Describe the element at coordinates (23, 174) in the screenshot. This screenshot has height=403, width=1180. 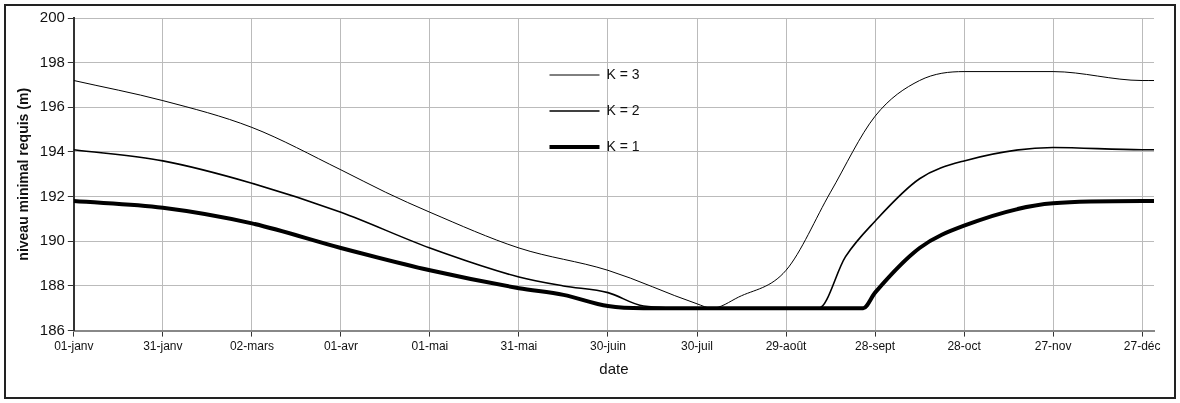
I see `y-axis-title: niveau minimal requis (m)` at that location.